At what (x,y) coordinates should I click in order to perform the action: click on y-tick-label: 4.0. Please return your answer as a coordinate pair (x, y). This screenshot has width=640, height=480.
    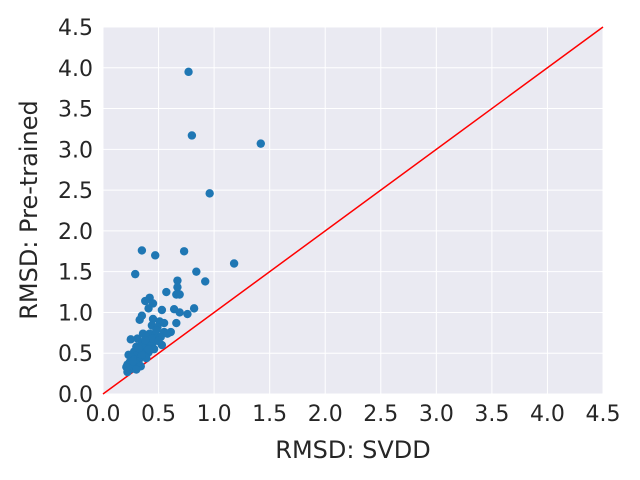
    Looking at the image, I should click on (75, 69).